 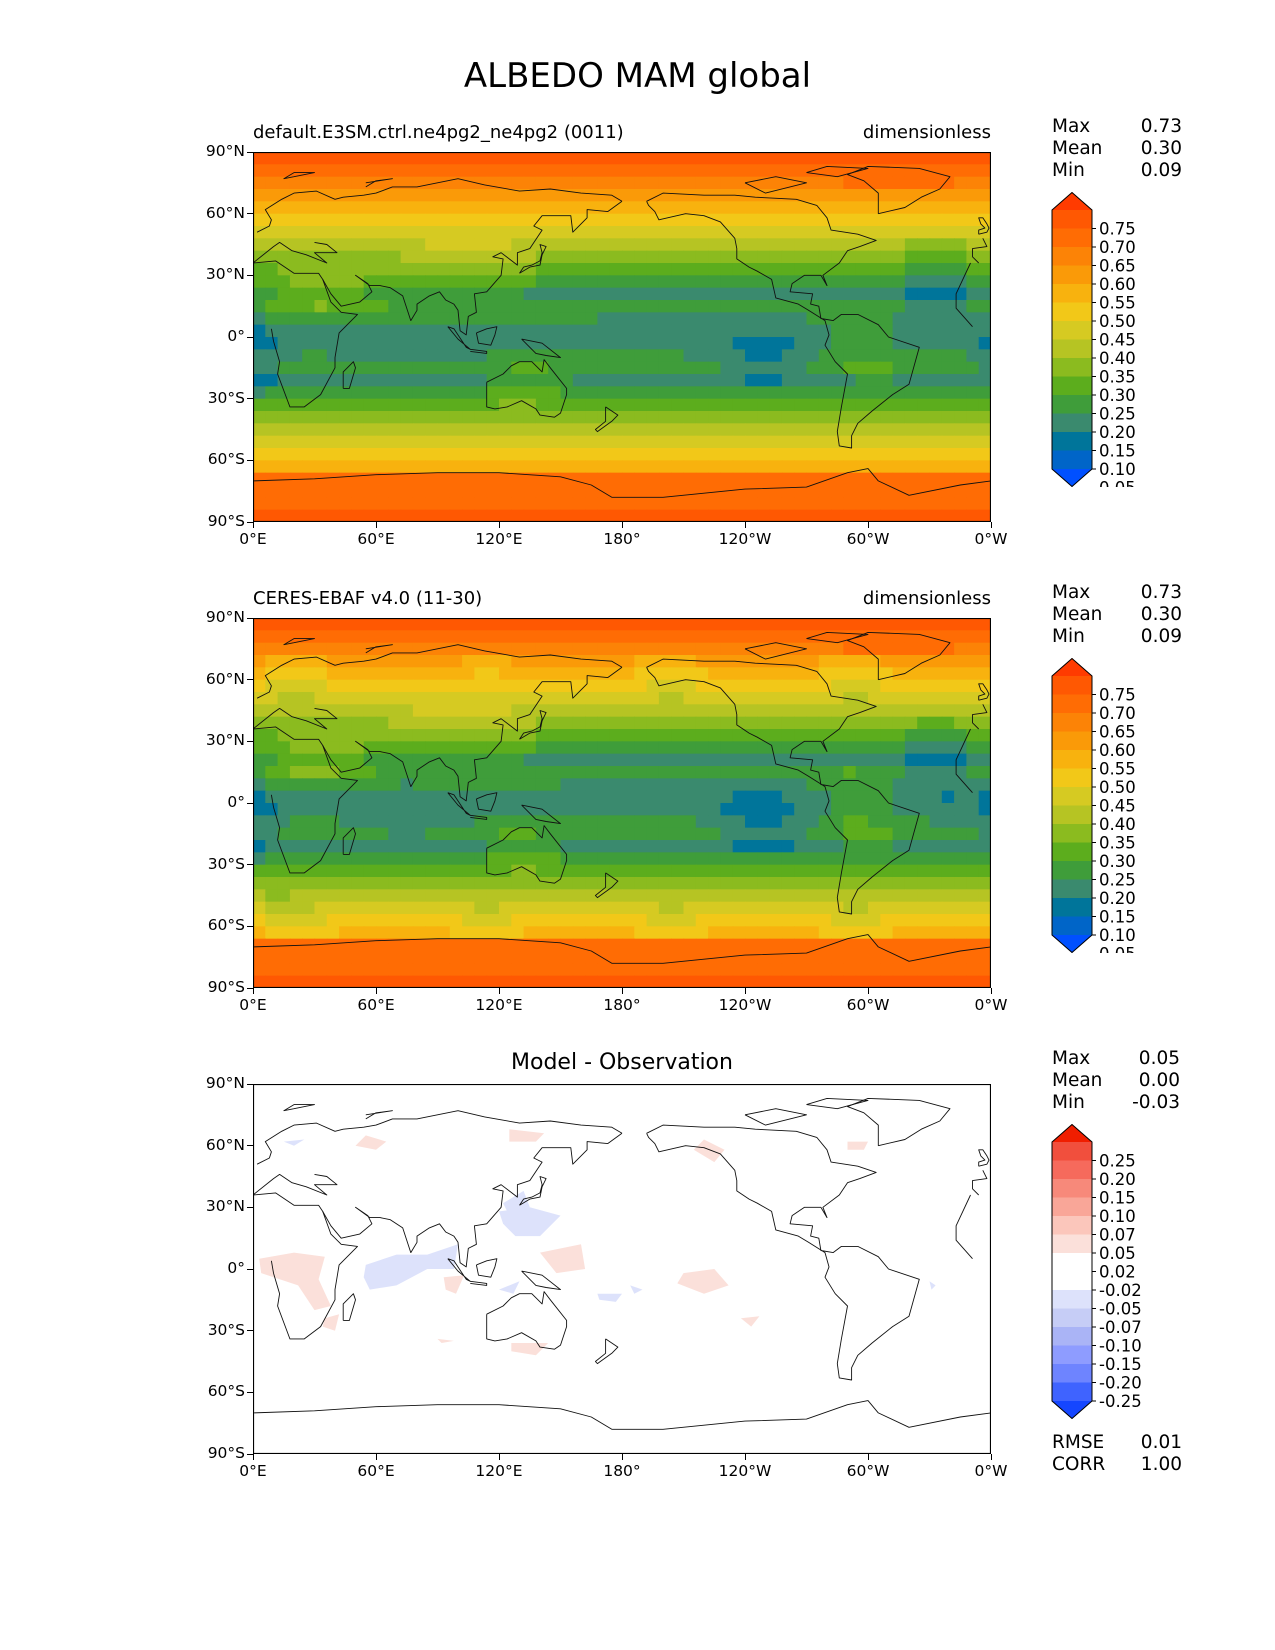 I want to click on panel-3-stats: Max 0.05 Mean 0.00 Min -0.03, so click(x=1116, y=1081).